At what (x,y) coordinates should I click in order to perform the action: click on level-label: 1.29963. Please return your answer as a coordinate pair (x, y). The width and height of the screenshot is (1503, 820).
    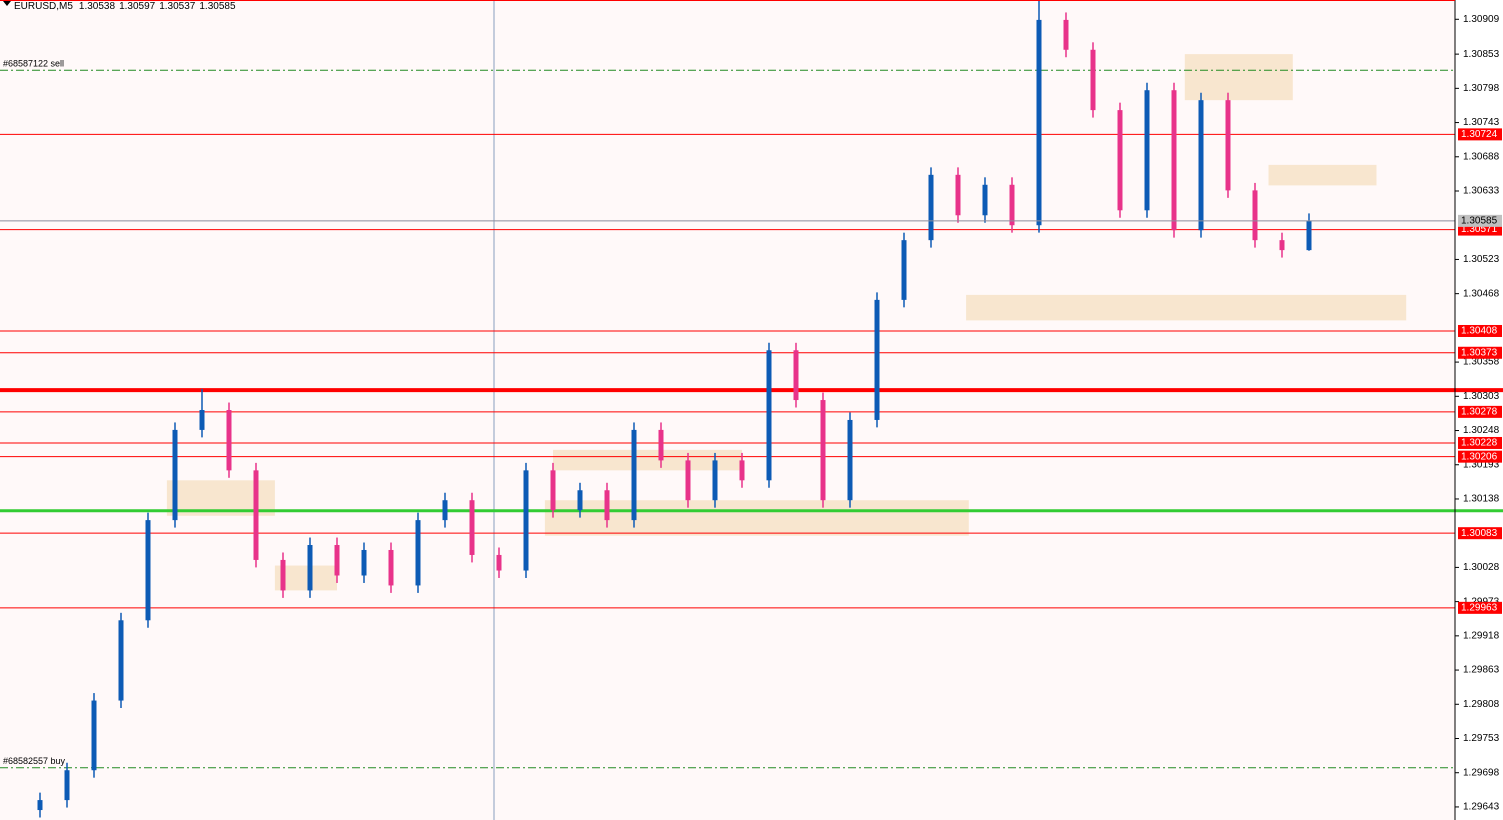
    Looking at the image, I should click on (1479, 607).